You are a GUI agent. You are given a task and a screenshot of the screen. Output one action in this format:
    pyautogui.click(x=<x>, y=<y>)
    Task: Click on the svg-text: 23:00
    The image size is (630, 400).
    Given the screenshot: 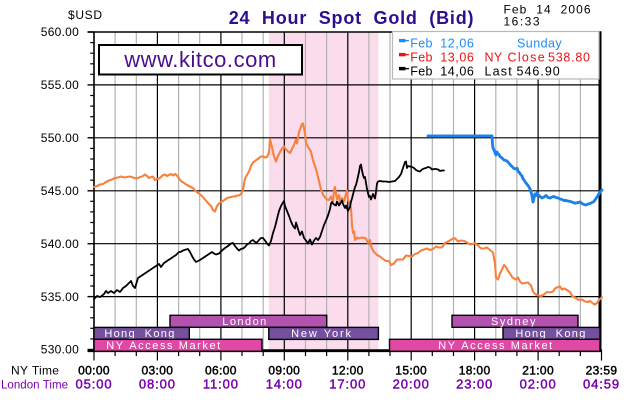 What is the action you would take?
    pyautogui.click(x=474, y=384)
    